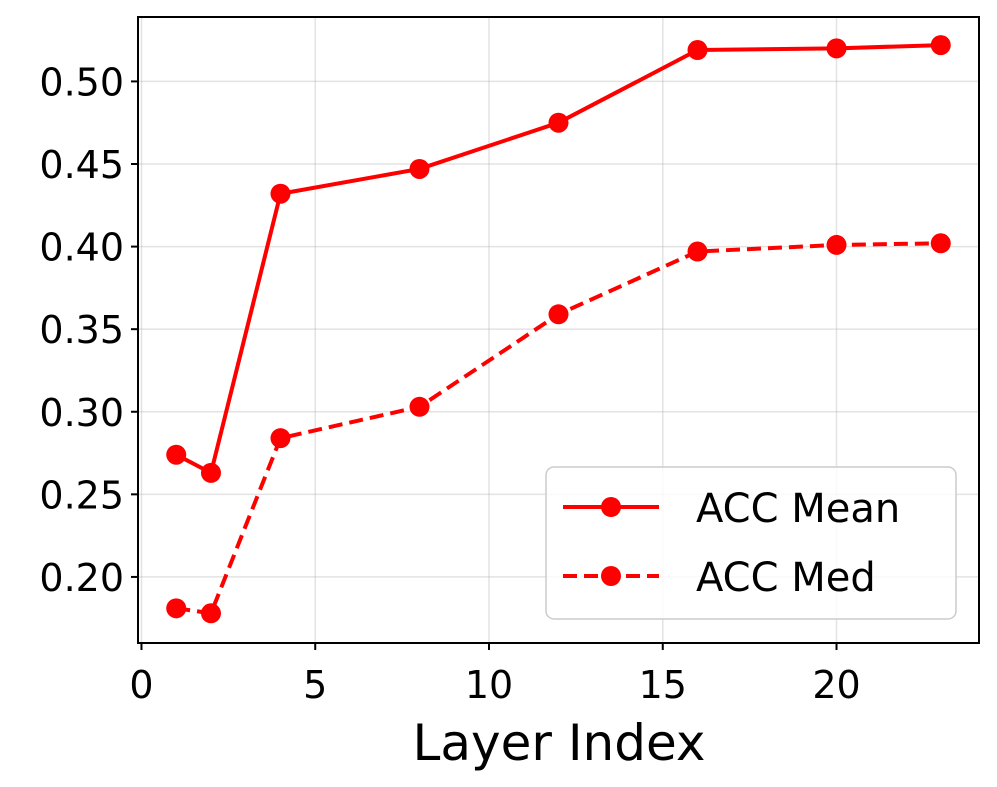  What do you see at coordinates (489, 685) in the screenshot?
I see `x-tick-label: 10` at bounding box center [489, 685].